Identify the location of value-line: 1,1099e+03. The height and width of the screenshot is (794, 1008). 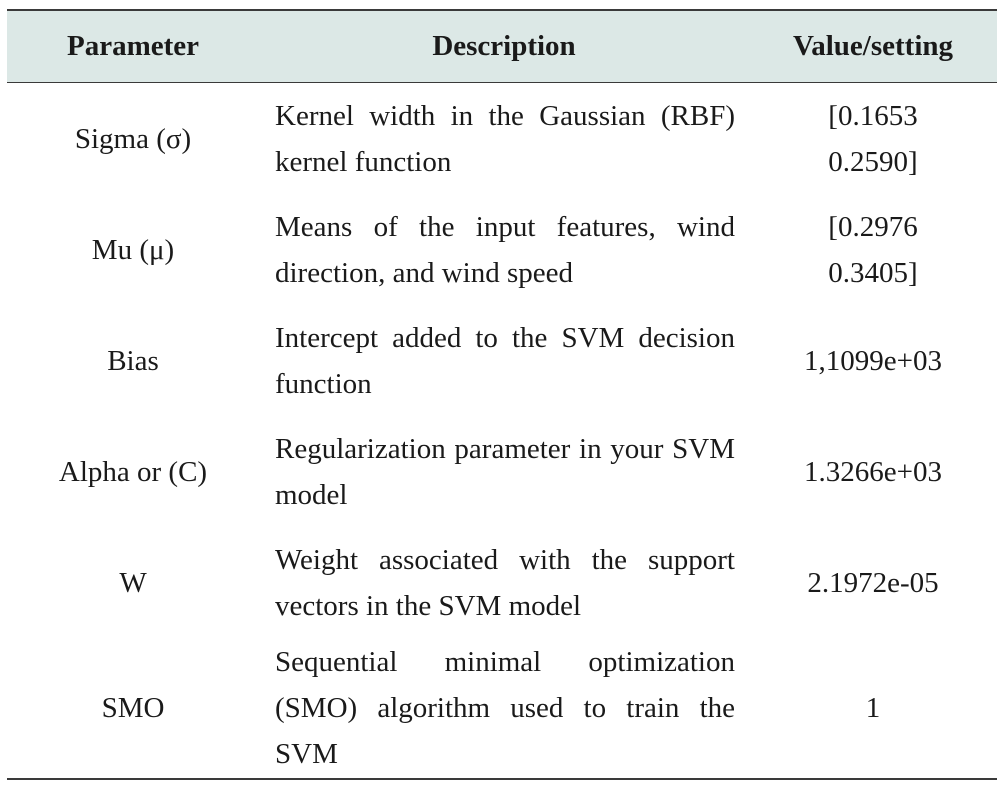
(873, 360).